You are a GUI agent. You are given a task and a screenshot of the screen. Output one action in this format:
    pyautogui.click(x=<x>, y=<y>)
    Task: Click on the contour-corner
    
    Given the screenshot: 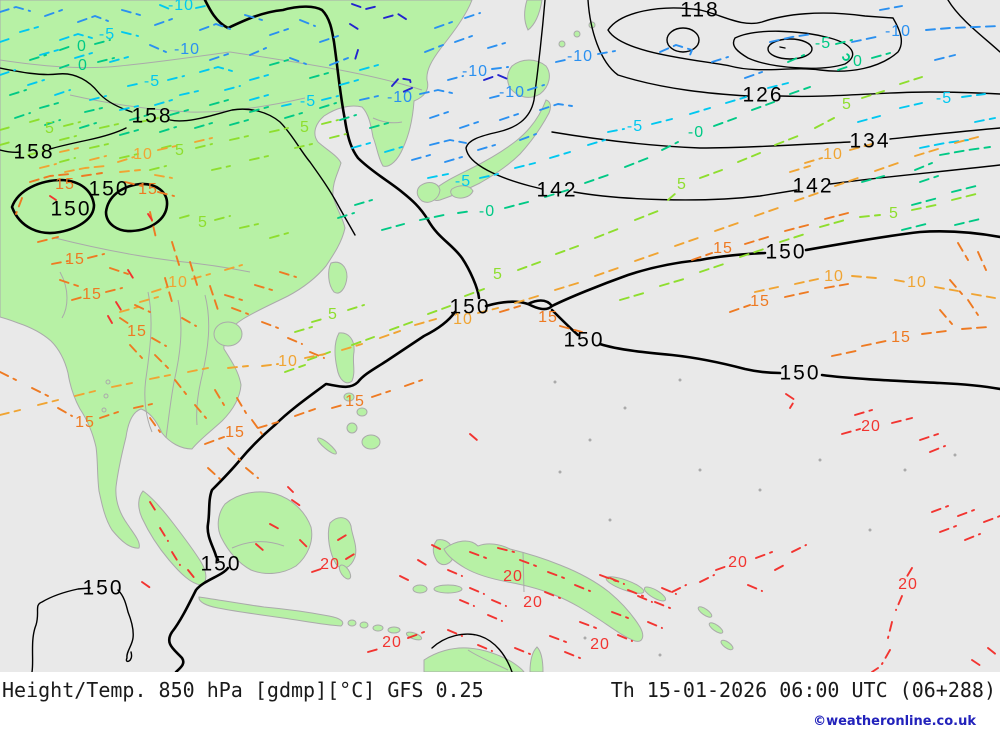 What is the action you would take?
    pyautogui.click(x=973, y=26)
    